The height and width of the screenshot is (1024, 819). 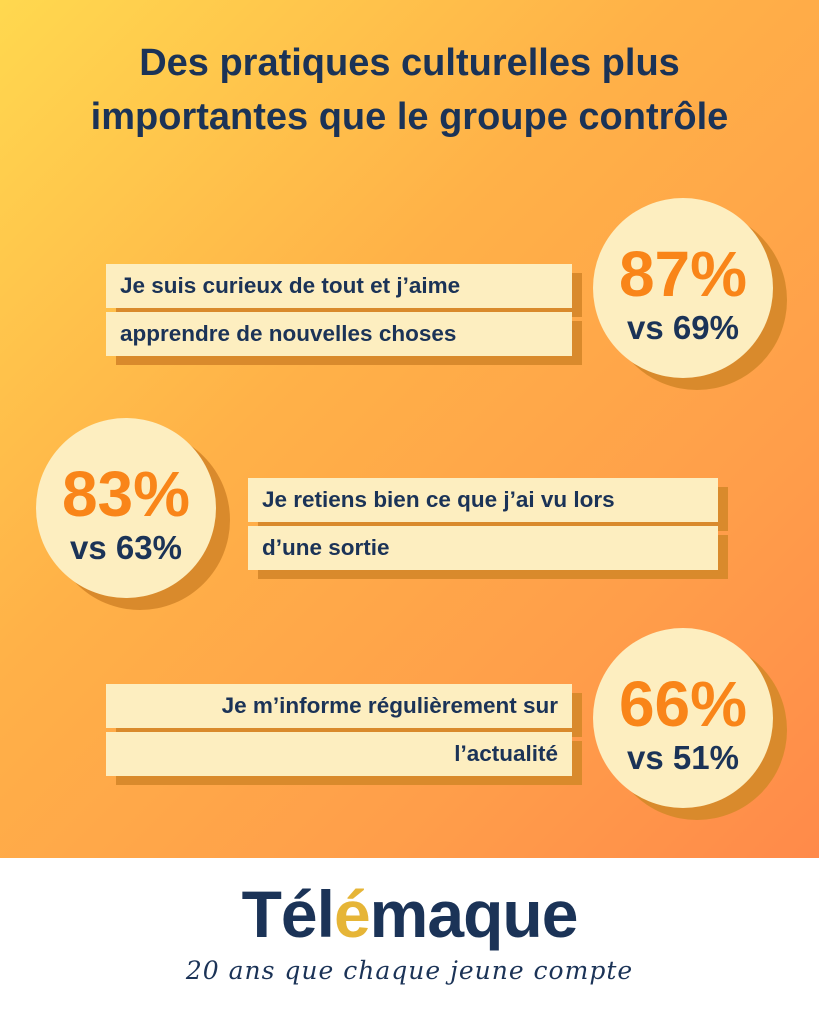 I want to click on stat-1-circle: 87% vs 69%, so click(x=690, y=294).